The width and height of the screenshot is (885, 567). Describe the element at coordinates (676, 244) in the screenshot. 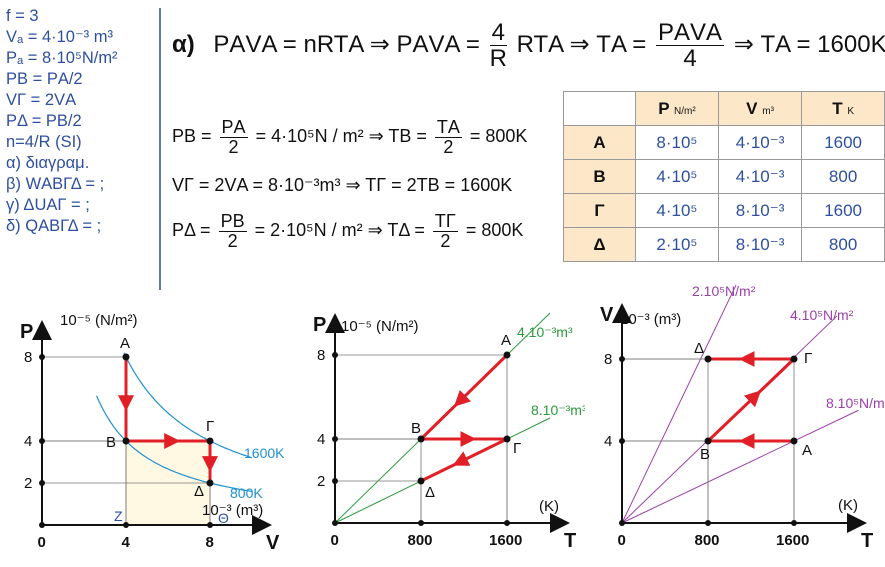

I see `p-value: 2·10⁵` at that location.